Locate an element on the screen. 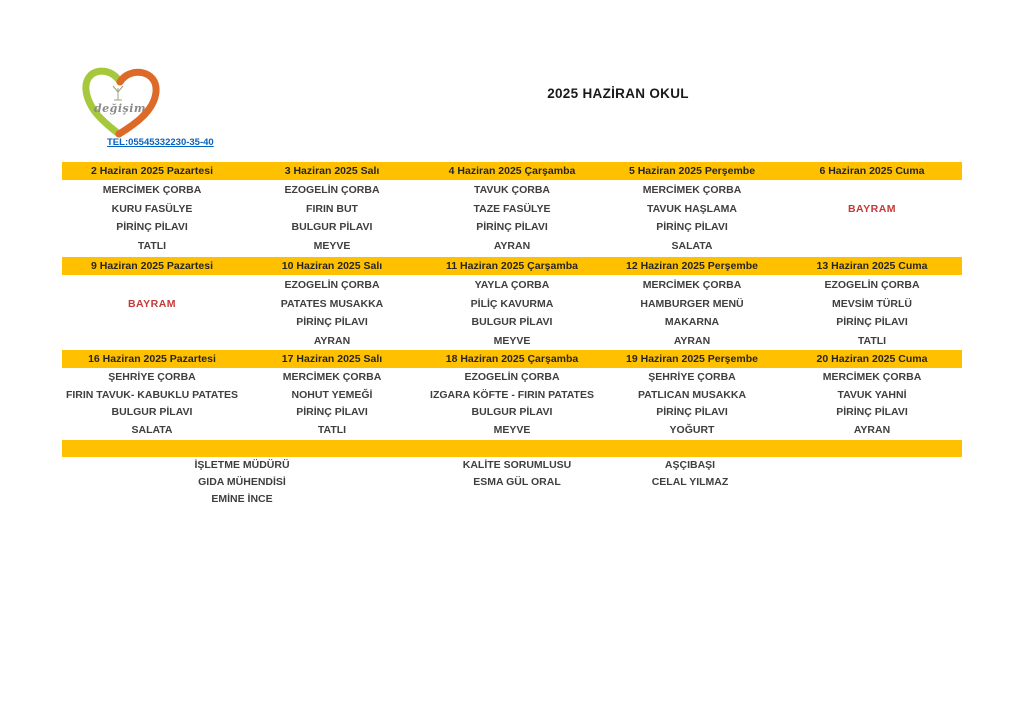 Image resolution: width=1024 pixels, height=723 pixels. signature-line: ESMA GÜL ORAL is located at coordinates (517, 482).